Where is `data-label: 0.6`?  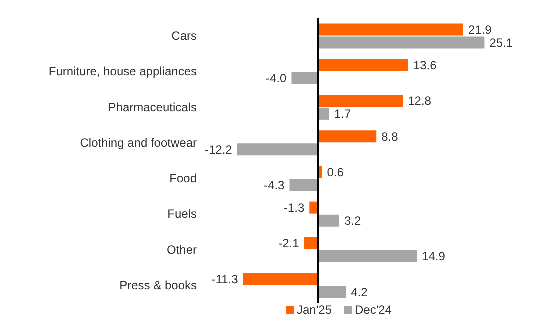 data-label: 0.6 is located at coordinates (335, 172).